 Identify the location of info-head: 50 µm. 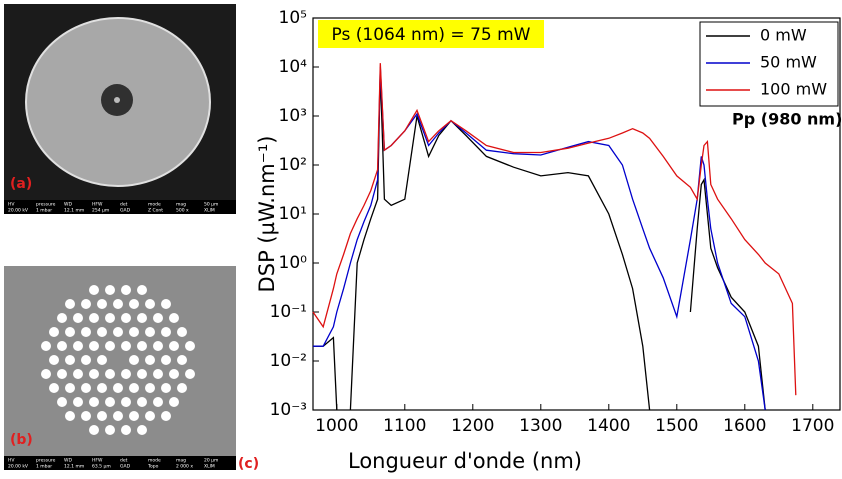
(211, 205).